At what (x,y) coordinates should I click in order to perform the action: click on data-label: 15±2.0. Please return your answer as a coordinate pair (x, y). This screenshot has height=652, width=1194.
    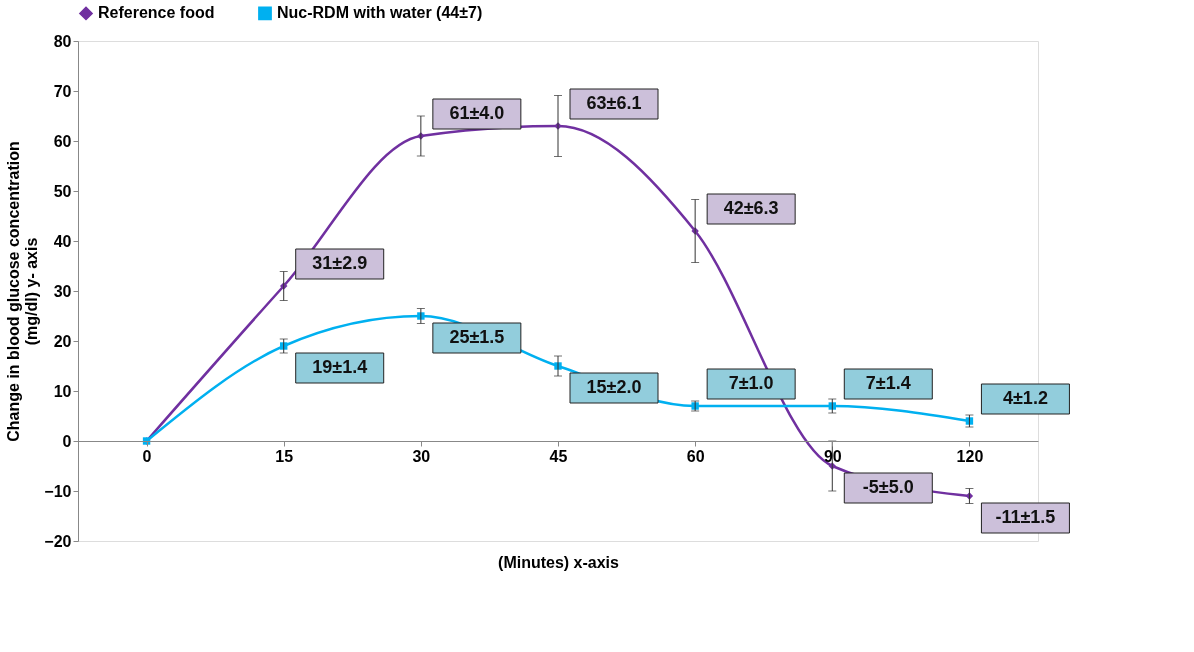
    Looking at the image, I should click on (614, 387).